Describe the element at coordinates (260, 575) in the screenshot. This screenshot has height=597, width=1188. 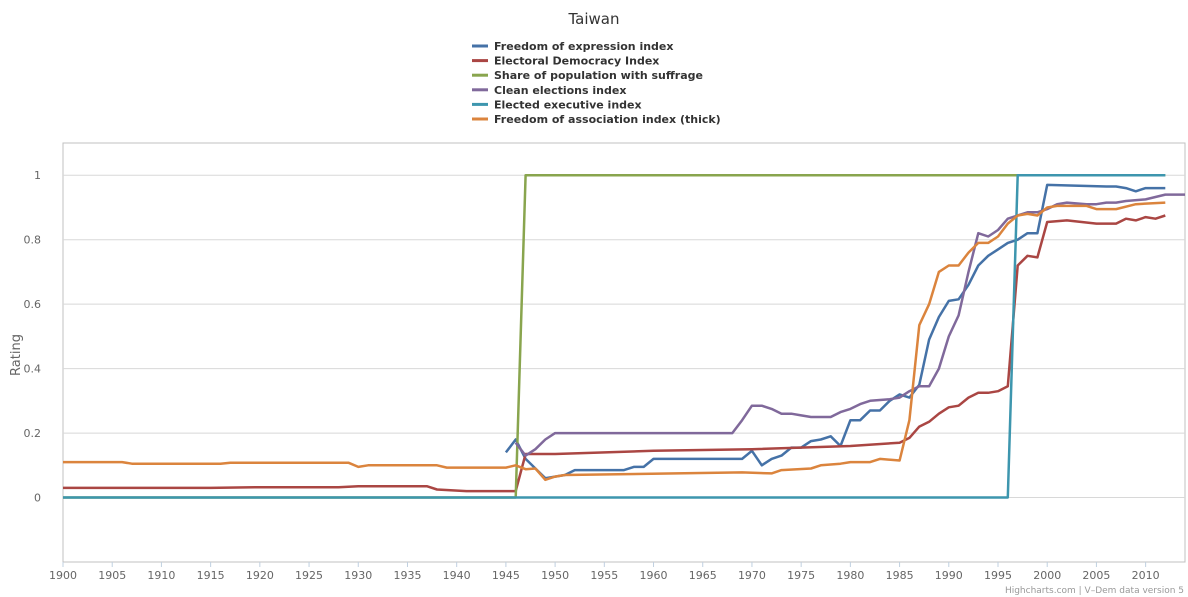
I see `x-tick-label: 1920` at that location.